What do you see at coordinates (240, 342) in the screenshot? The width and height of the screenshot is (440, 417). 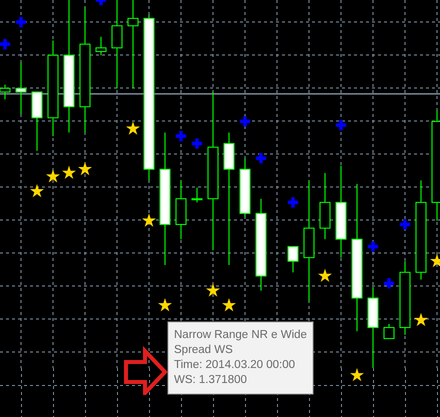 I see `annotation: Narrow Range NR e Wide Spread WS` at bounding box center [240, 342].